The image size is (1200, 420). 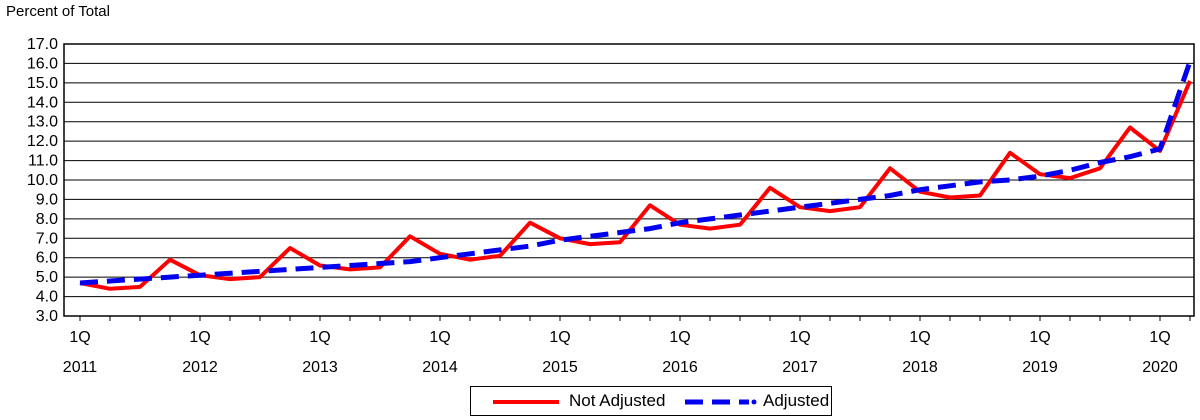 I want to click on y-tick-label: 13.0, so click(x=42, y=122).